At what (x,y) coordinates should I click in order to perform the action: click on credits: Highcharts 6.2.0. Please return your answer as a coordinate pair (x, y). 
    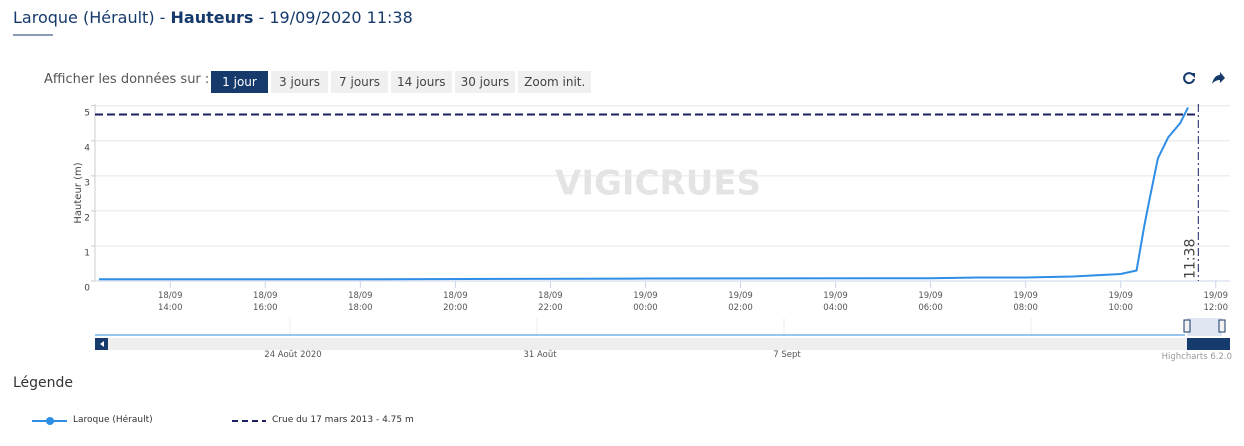
    Looking at the image, I should click on (1196, 357).